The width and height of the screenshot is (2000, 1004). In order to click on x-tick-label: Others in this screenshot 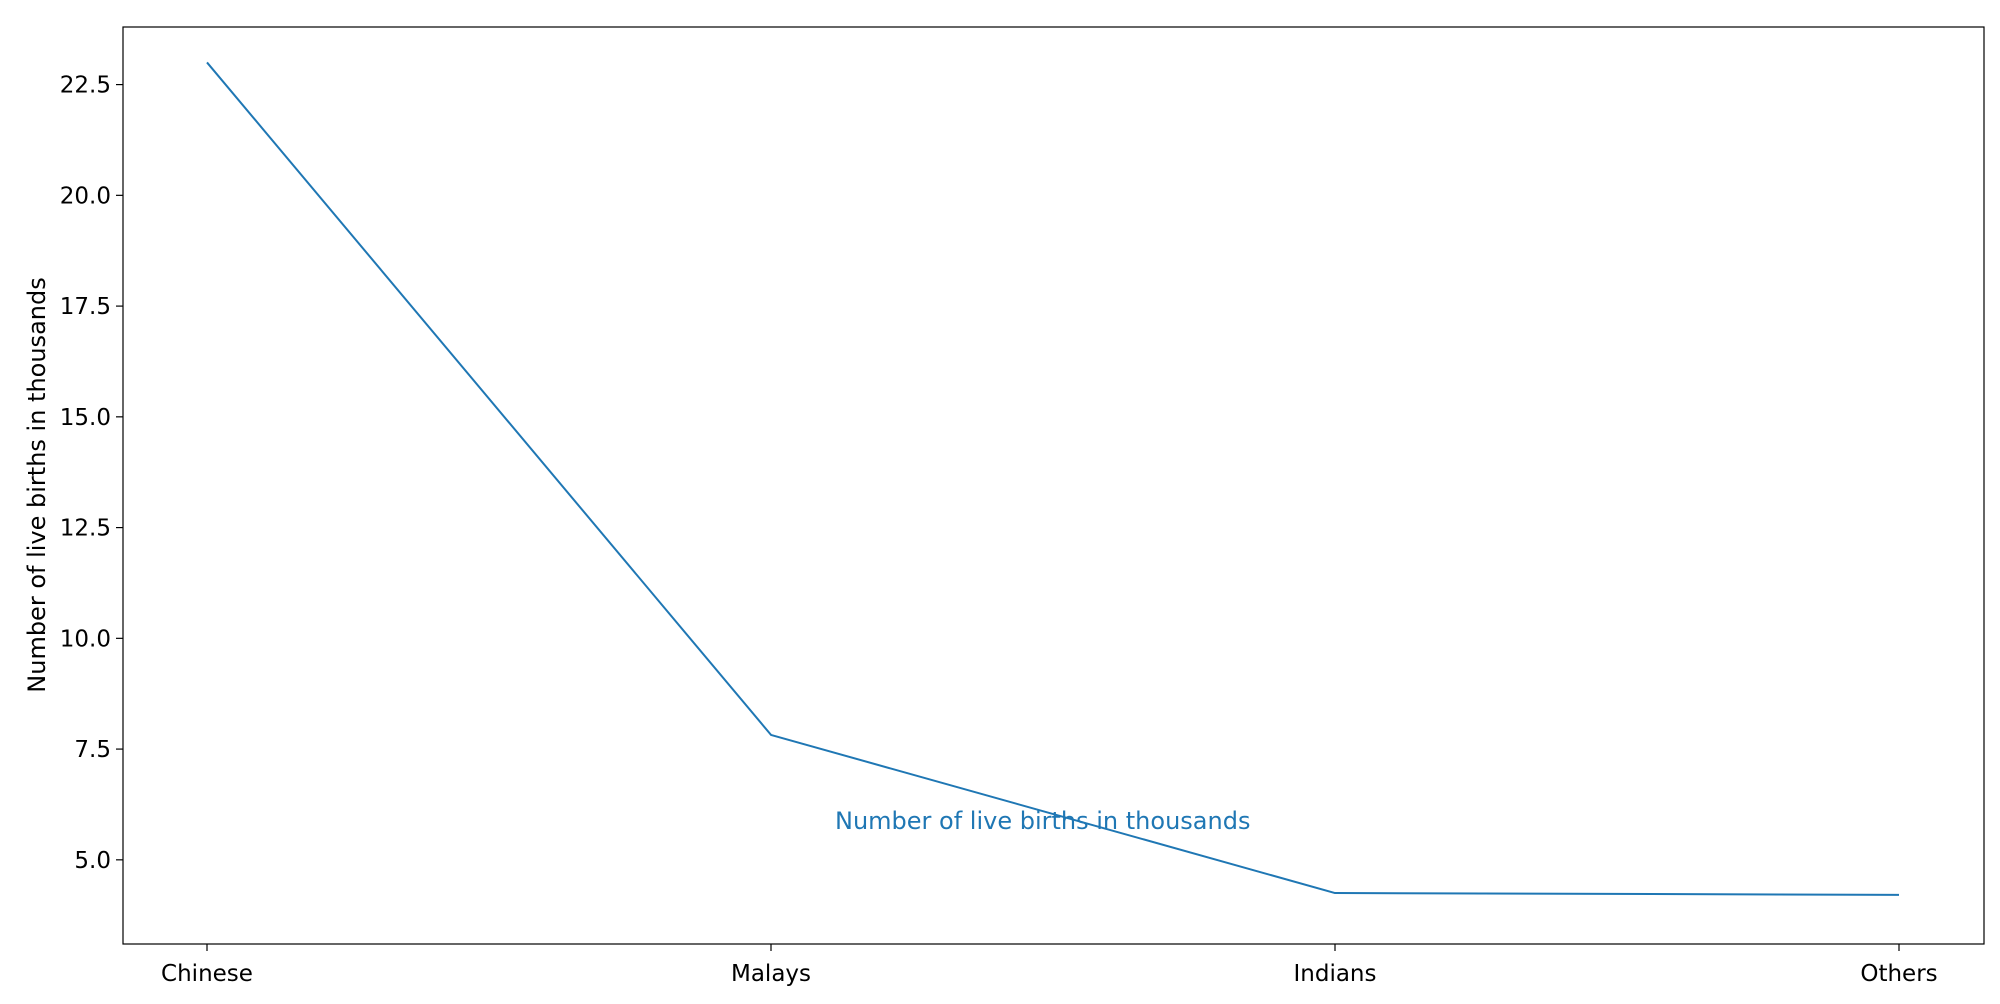, I will do `click(1898, 974)`.